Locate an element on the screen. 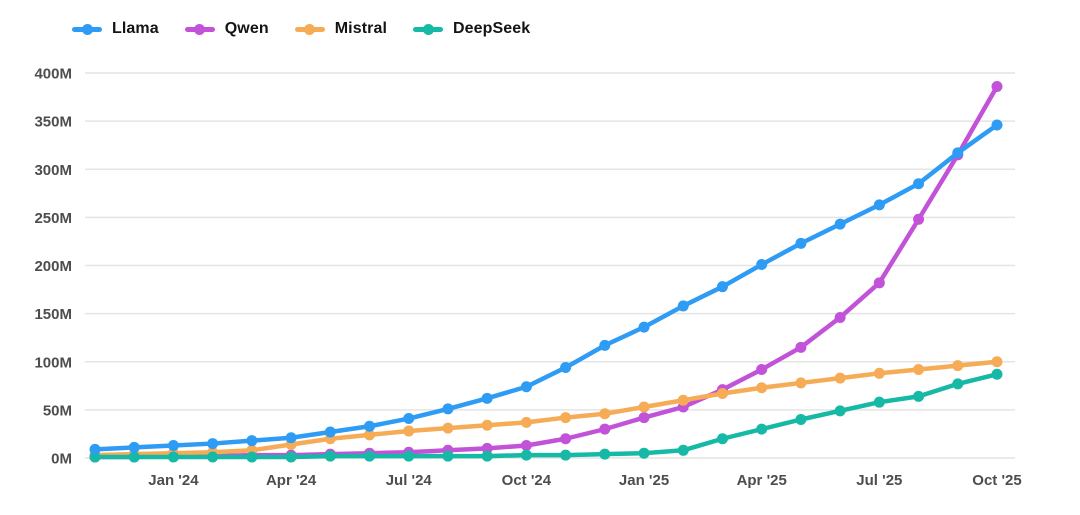 The height and width of the screenshot is (515, 1080). data-point-qwen-sep24 is located at coordinates (487, 448).